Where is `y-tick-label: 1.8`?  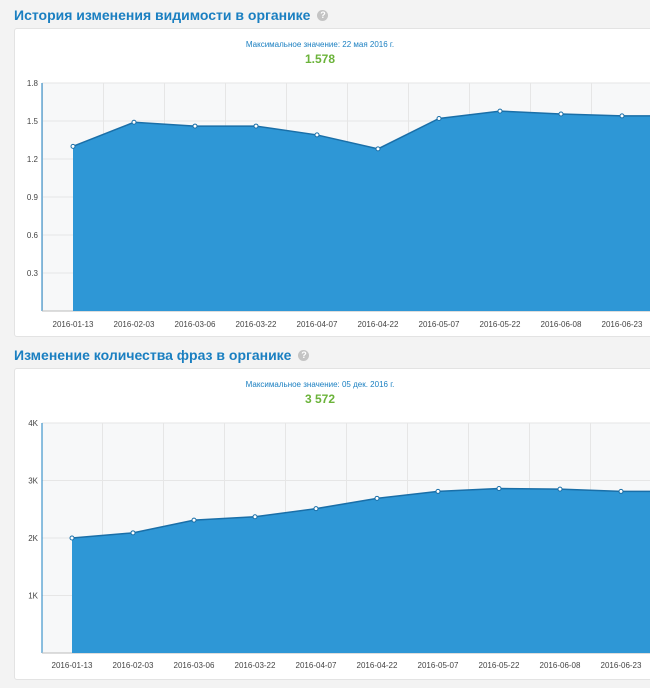
y-tick-label: 1.8 is located at coordinates (33, 83).